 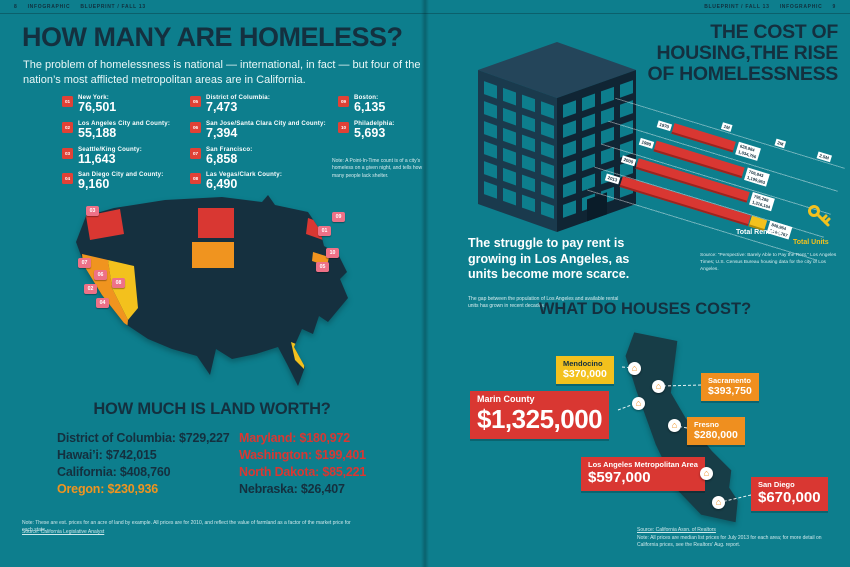 What do you see at coordinates (819, 216) in the screenshot?
I see `key-icon` at bounding box center [819, 216].